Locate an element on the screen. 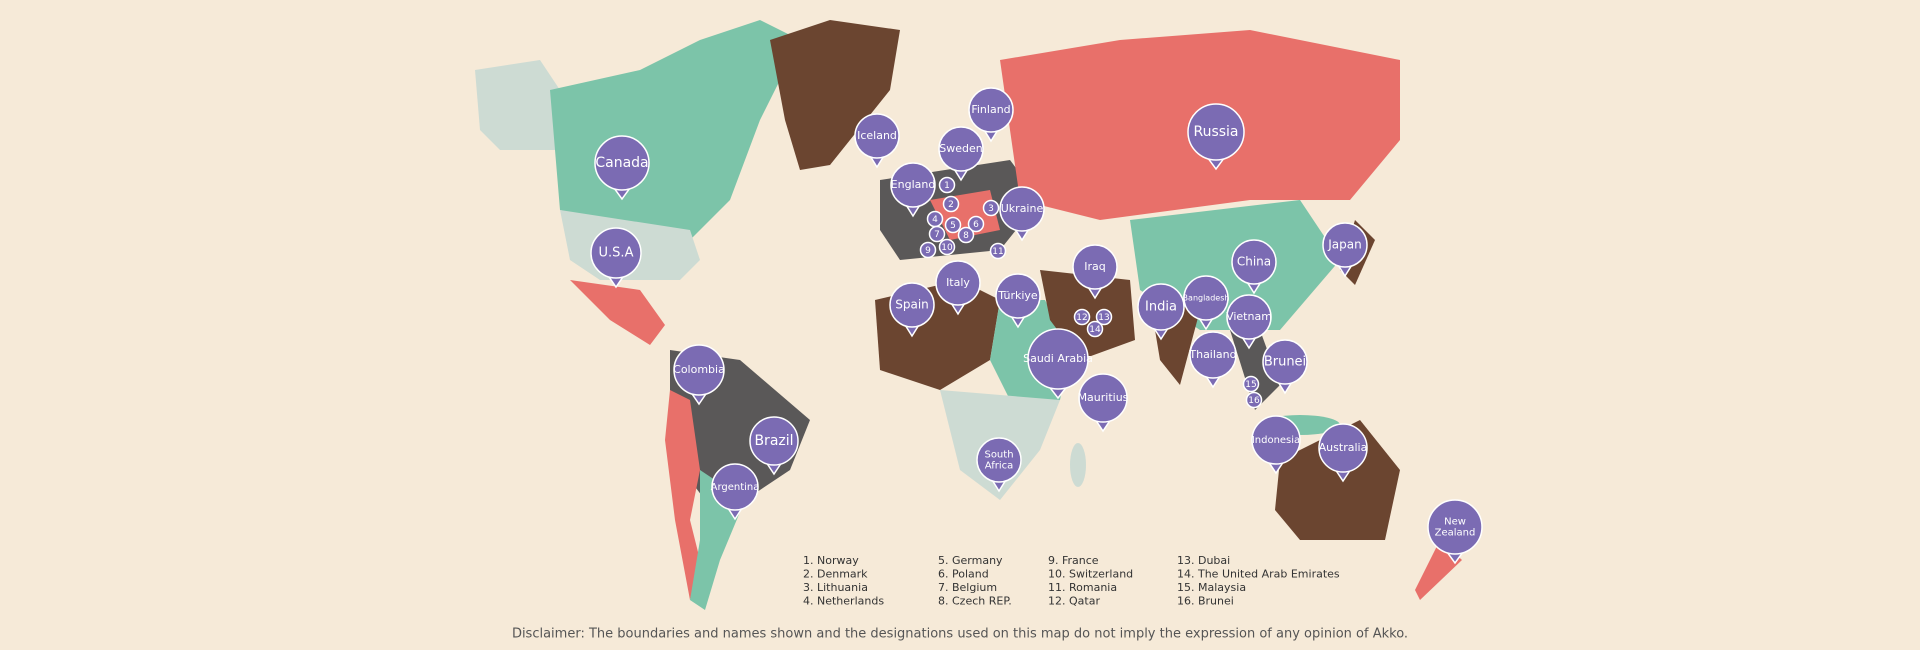 This screenshot has height=650, width=1920. pin: South Africa is located at coordinates (999, 465).